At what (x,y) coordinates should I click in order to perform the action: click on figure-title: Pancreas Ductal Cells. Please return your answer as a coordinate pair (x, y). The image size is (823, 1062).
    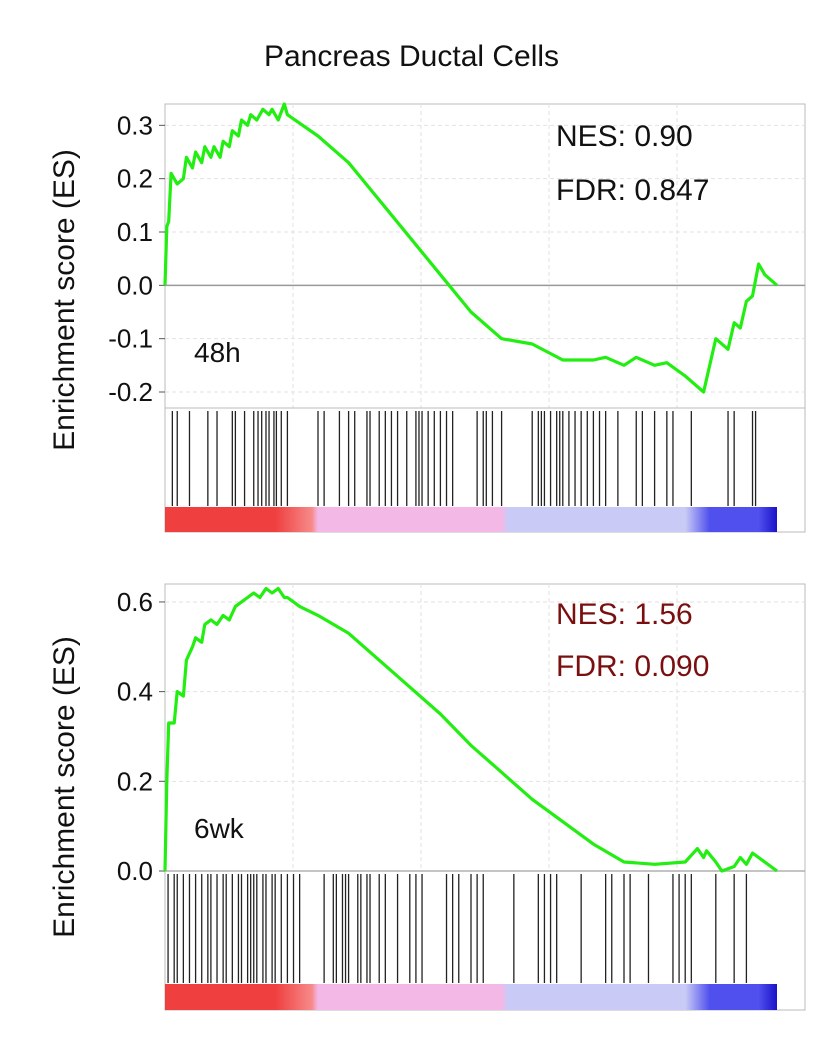
    Looking at the image, I should click on (411, 56).